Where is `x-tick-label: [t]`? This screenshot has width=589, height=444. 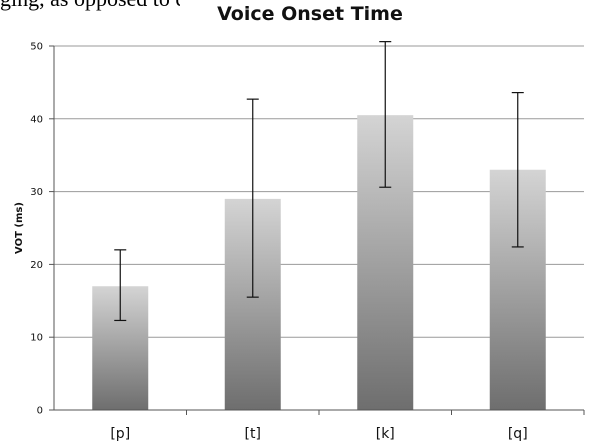 x-tick-label: [t] is located at coordinates (253, 434).